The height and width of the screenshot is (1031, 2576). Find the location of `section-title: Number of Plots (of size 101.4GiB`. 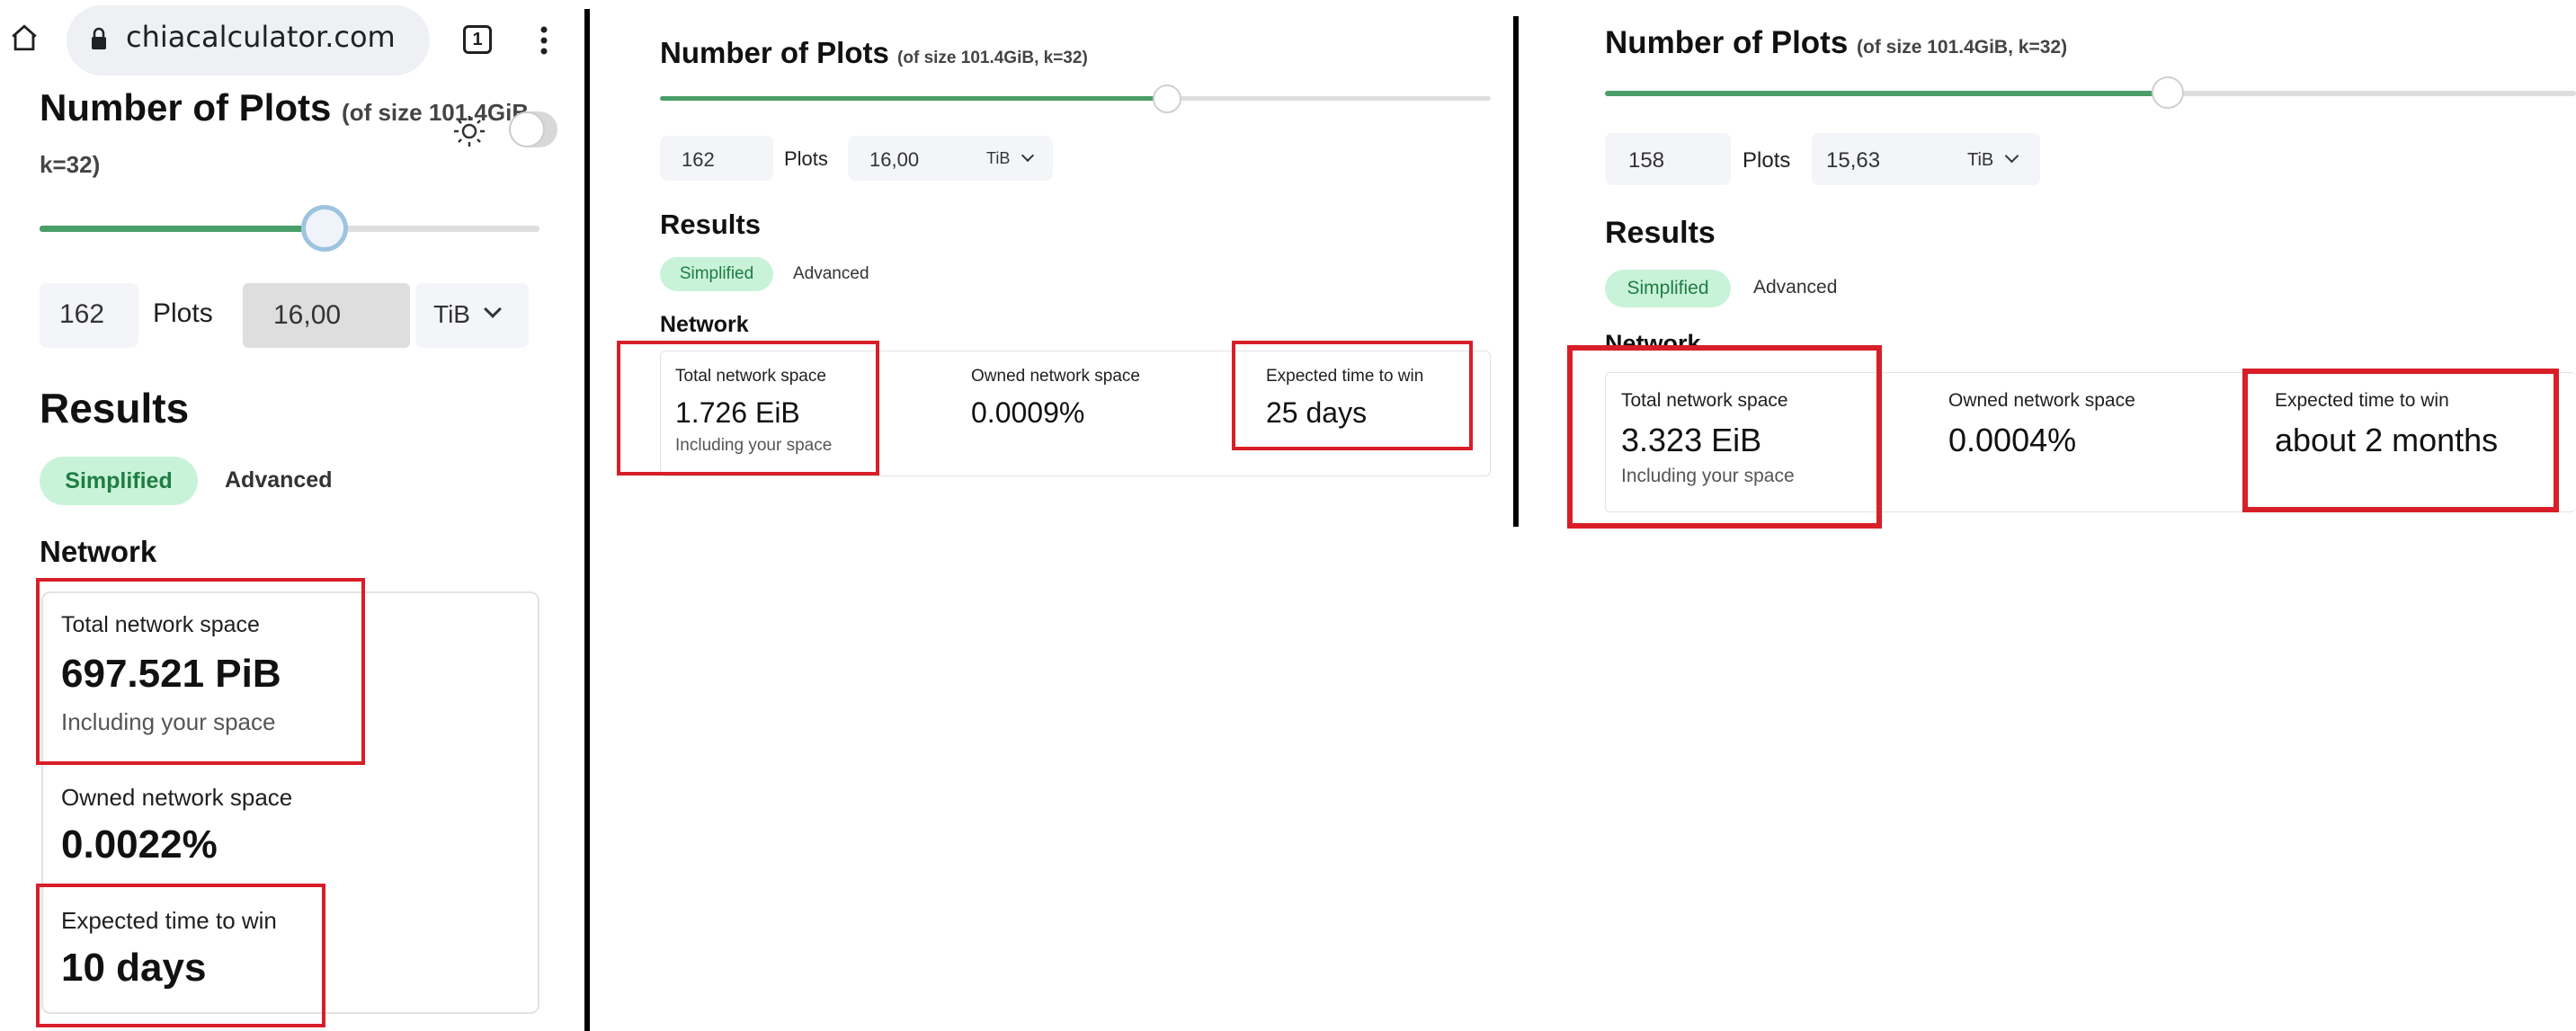

section-title: Number of Plots (of size 101.4GiB is located at coordinates (284, 107).